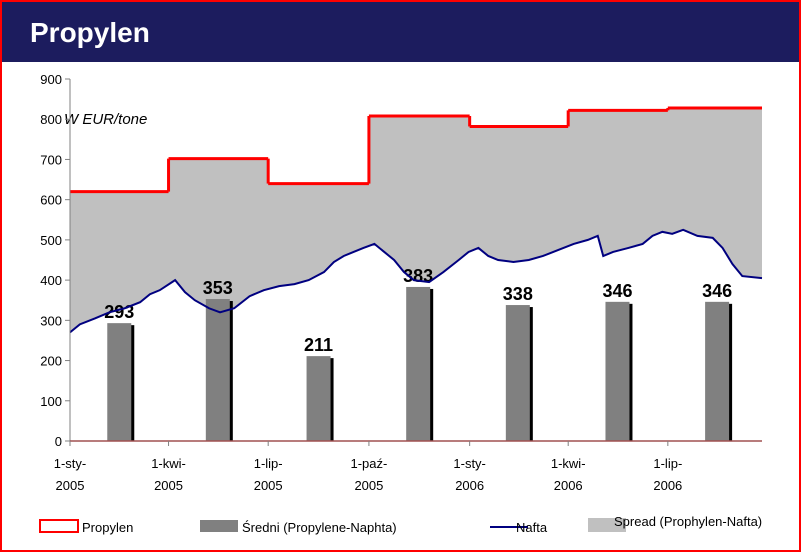 Image resolution: width=801 pixels, height=552 pixels. I want to click on y-tick-label: 100, so click(51, 401).